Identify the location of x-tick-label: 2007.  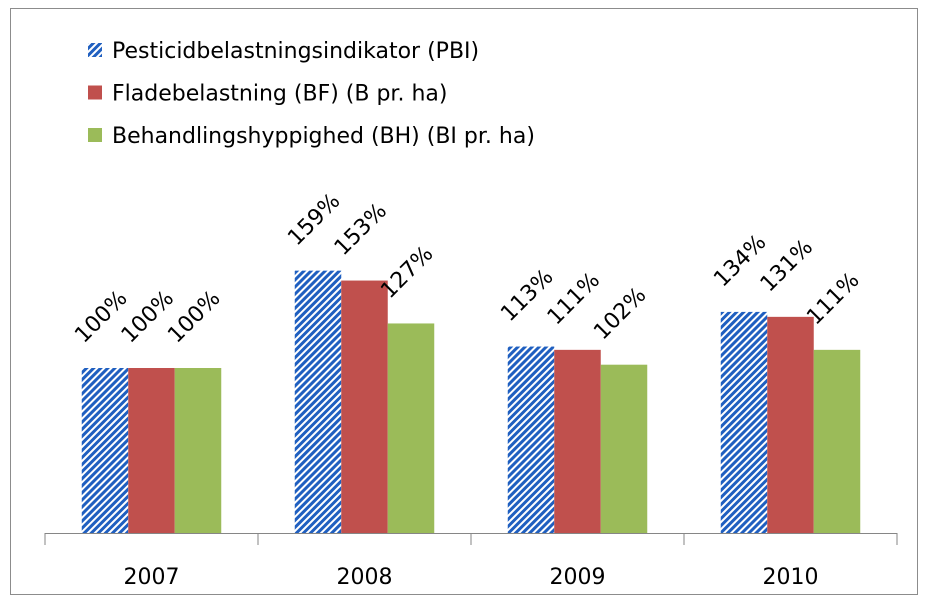
(152, 577).